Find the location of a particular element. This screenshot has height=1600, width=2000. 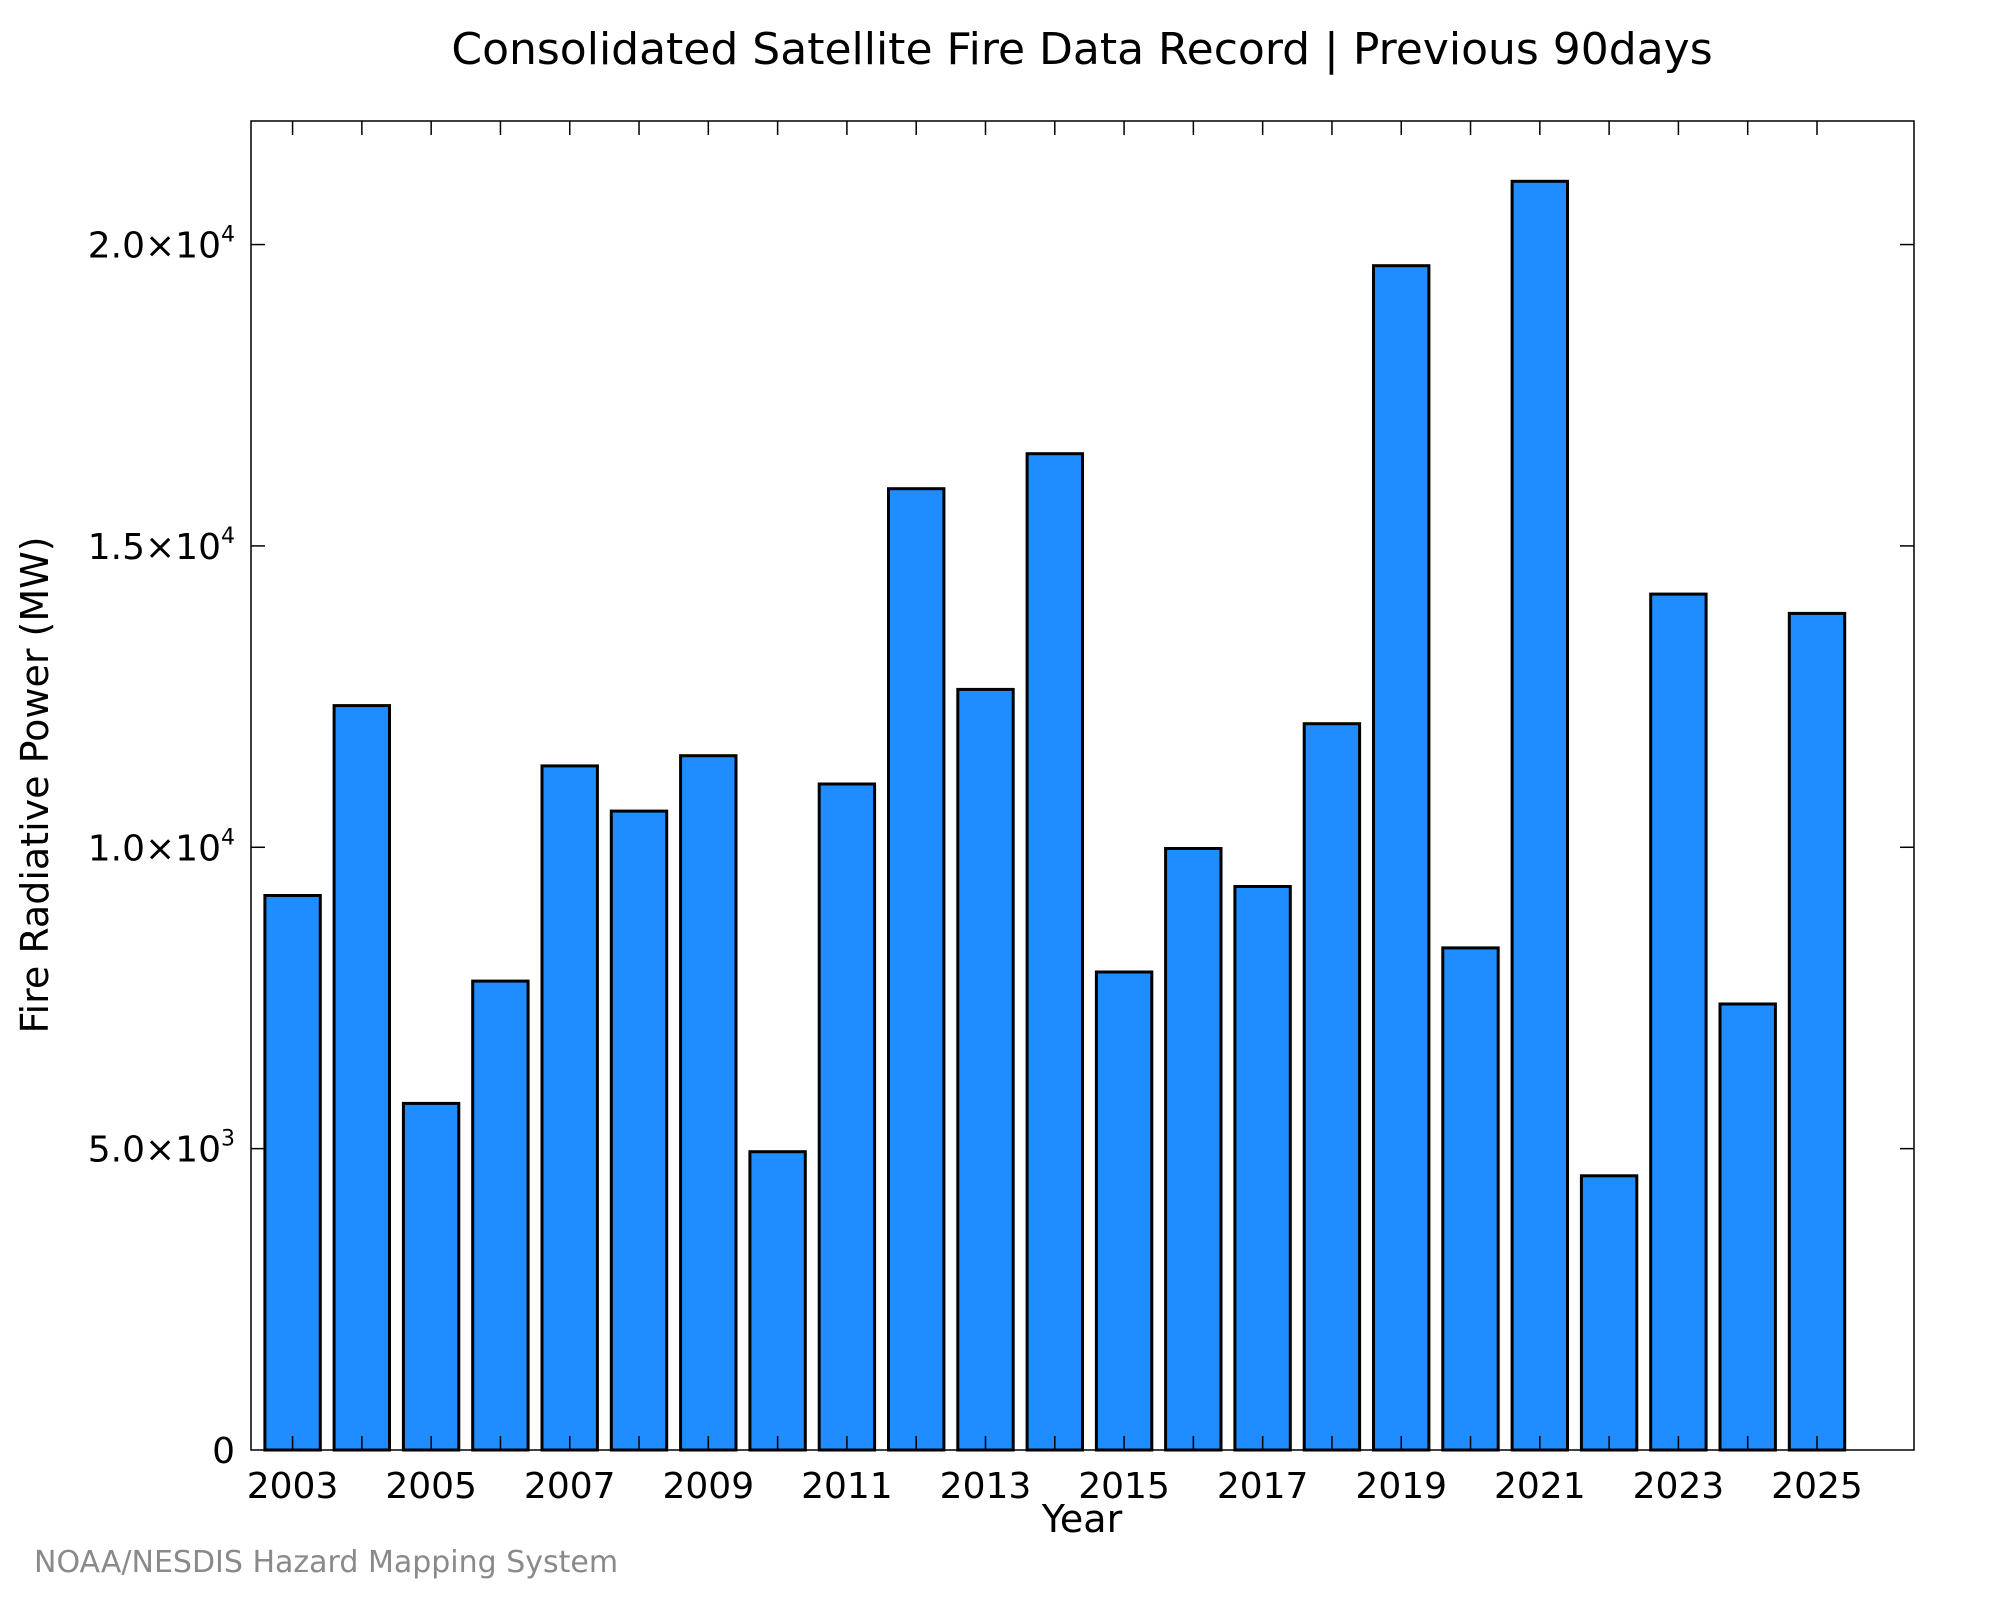

source-credit: NOAA/NESDIS Hazard Mapping System is located at coordinates (326, 1562).